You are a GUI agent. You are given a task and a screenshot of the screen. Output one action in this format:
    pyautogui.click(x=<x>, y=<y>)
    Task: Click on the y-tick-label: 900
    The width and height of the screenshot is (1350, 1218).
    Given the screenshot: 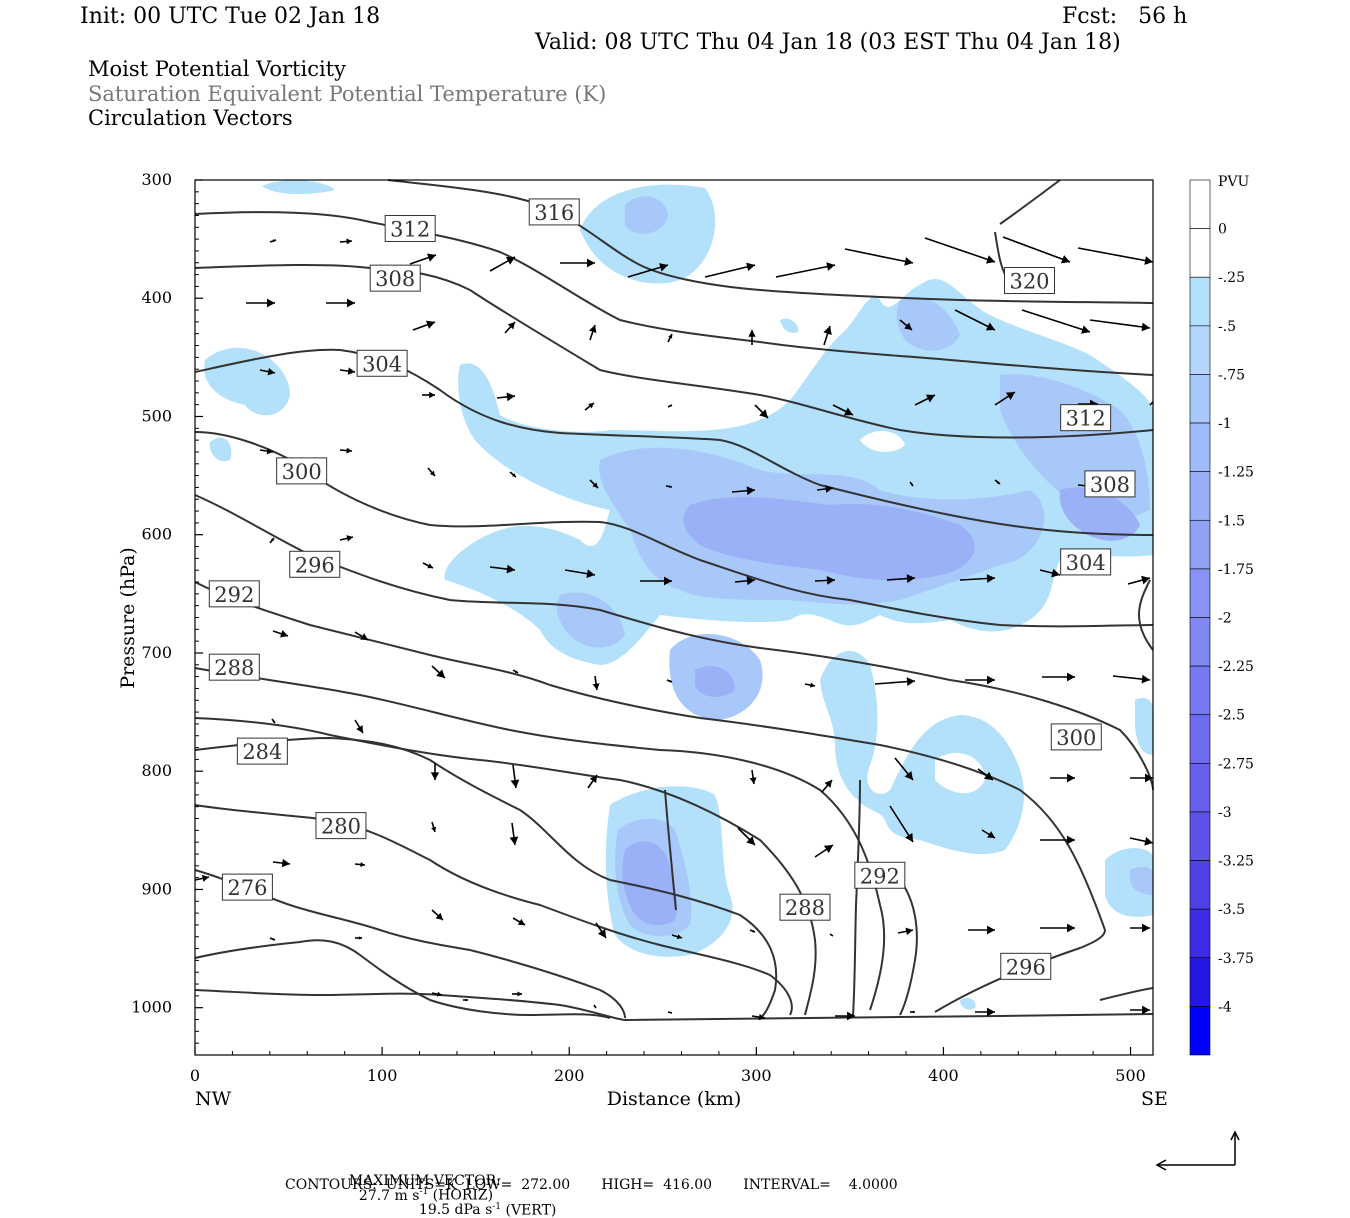 What is the action you would take?
    pyautogui.click(x=156, y=888)
    